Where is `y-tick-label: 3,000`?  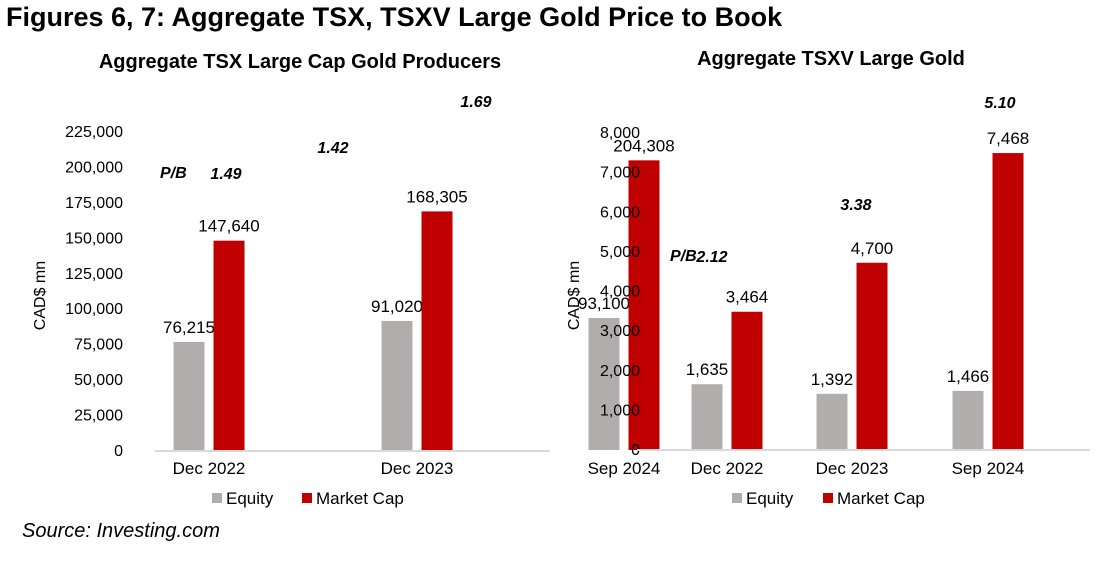 y-tick-label: 3,000 is located at coordinates (620, 331).